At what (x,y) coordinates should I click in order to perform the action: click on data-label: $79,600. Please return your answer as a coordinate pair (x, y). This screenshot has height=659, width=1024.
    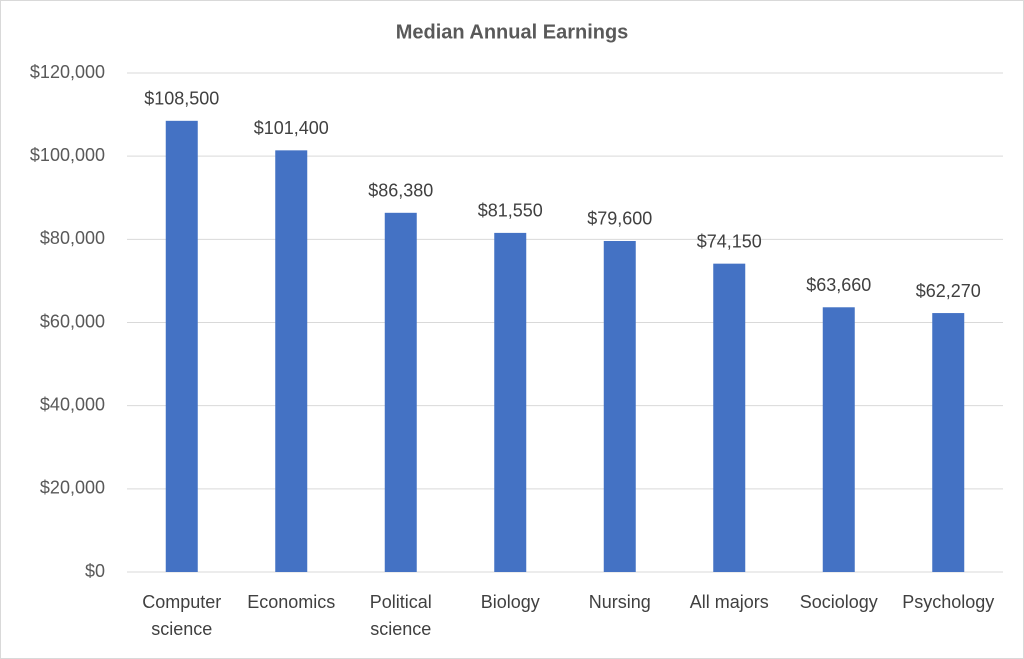
    Looking at the image, I should click on (619, 219).